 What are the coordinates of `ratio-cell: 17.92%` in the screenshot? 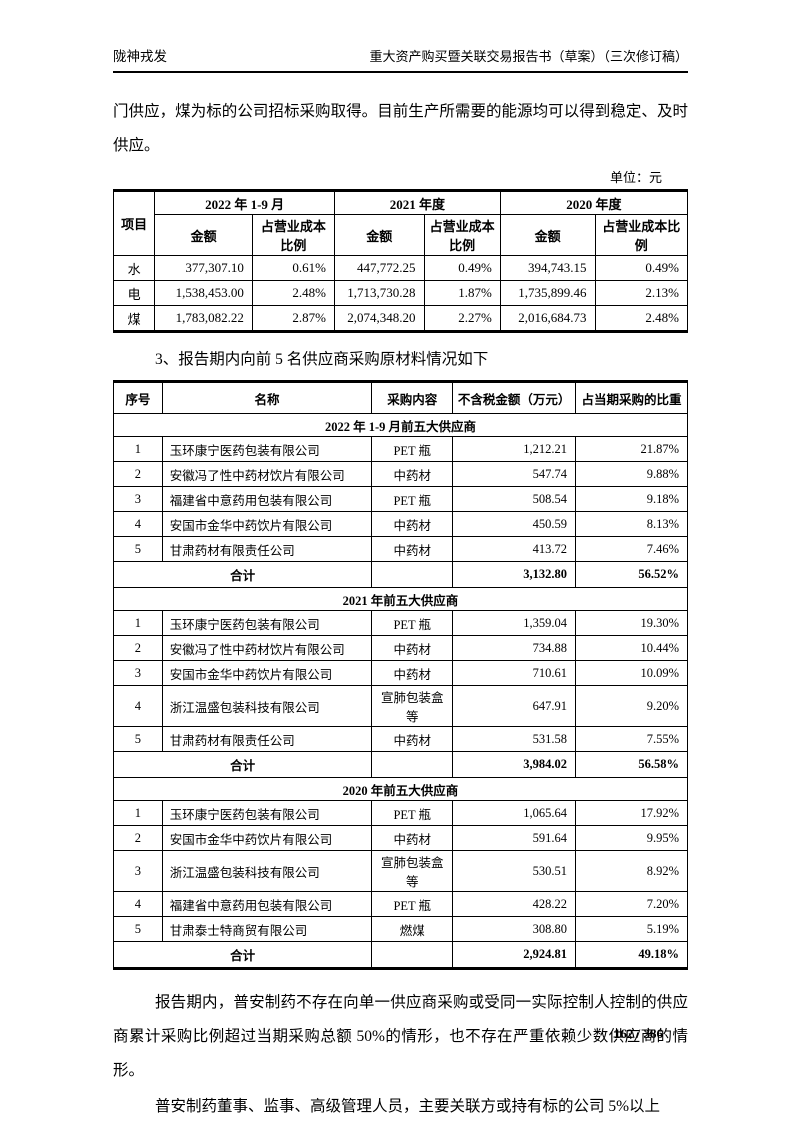 It's located at (631, 813).